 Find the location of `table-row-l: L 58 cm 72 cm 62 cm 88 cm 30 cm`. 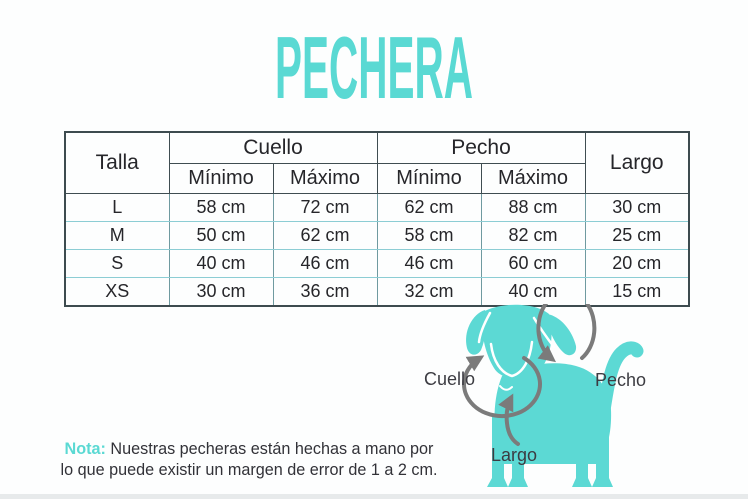

table-row-l: L 58 cm 72 cm 62 cm 88 cm 30 cm is located at coordinates (377, 207).